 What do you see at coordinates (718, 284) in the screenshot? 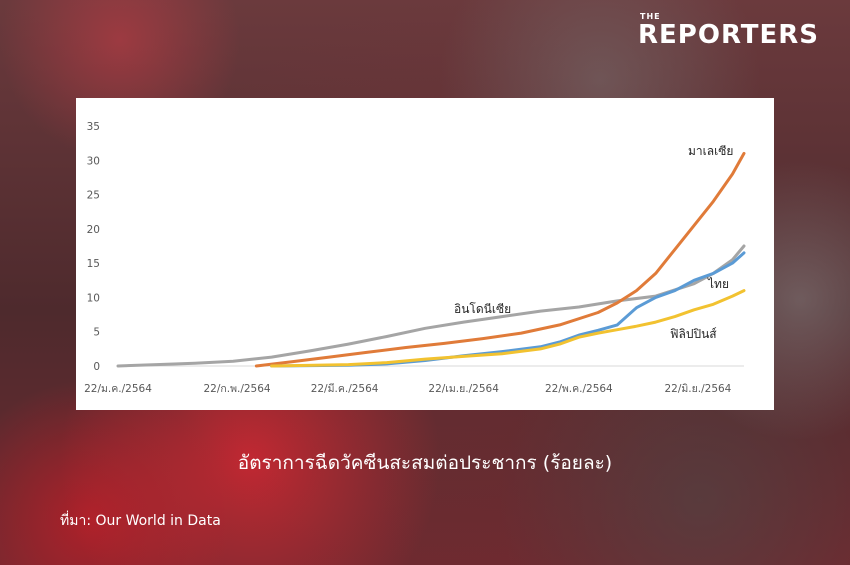
I see `series-label: ไทย` at bounding box center [718, 284].